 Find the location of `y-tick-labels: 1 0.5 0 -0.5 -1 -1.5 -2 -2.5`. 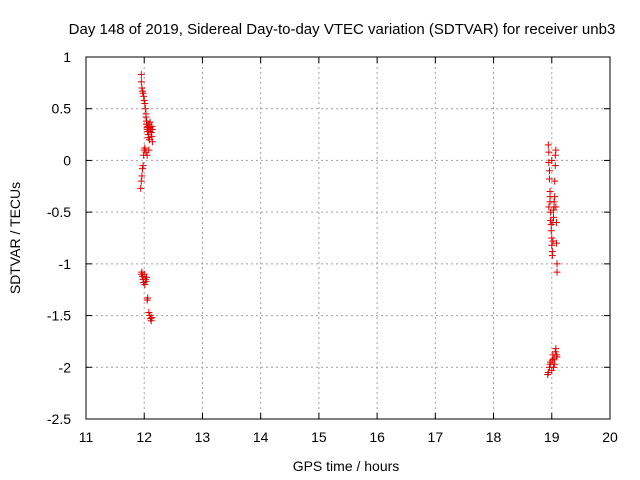

y-tick-labels: 1 0.5 0 -0.5 -1 -1.5 -2 -2.5 is located at coordinates (59, 238).